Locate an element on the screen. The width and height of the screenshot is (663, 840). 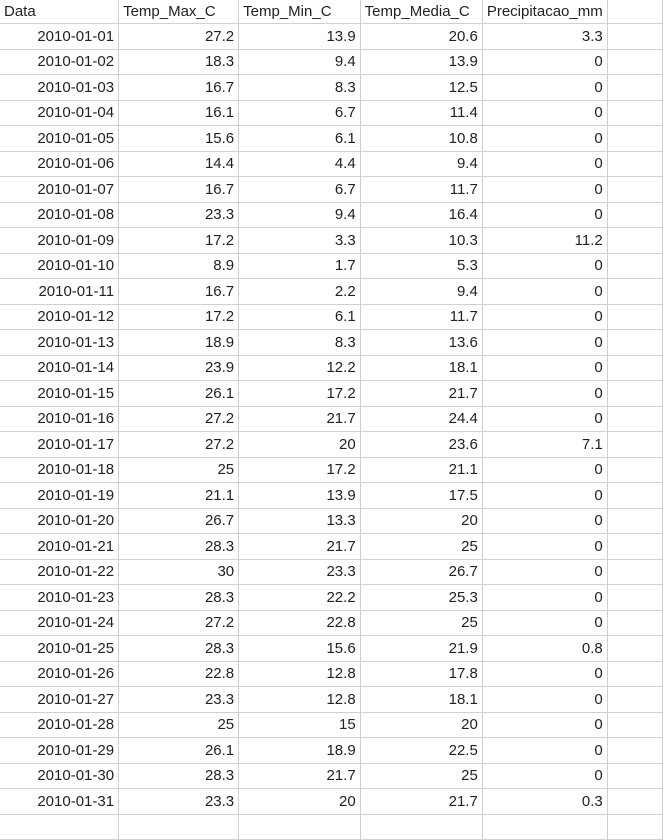
table-cell: 2010-01-27 is located at coordinates (60, 699).